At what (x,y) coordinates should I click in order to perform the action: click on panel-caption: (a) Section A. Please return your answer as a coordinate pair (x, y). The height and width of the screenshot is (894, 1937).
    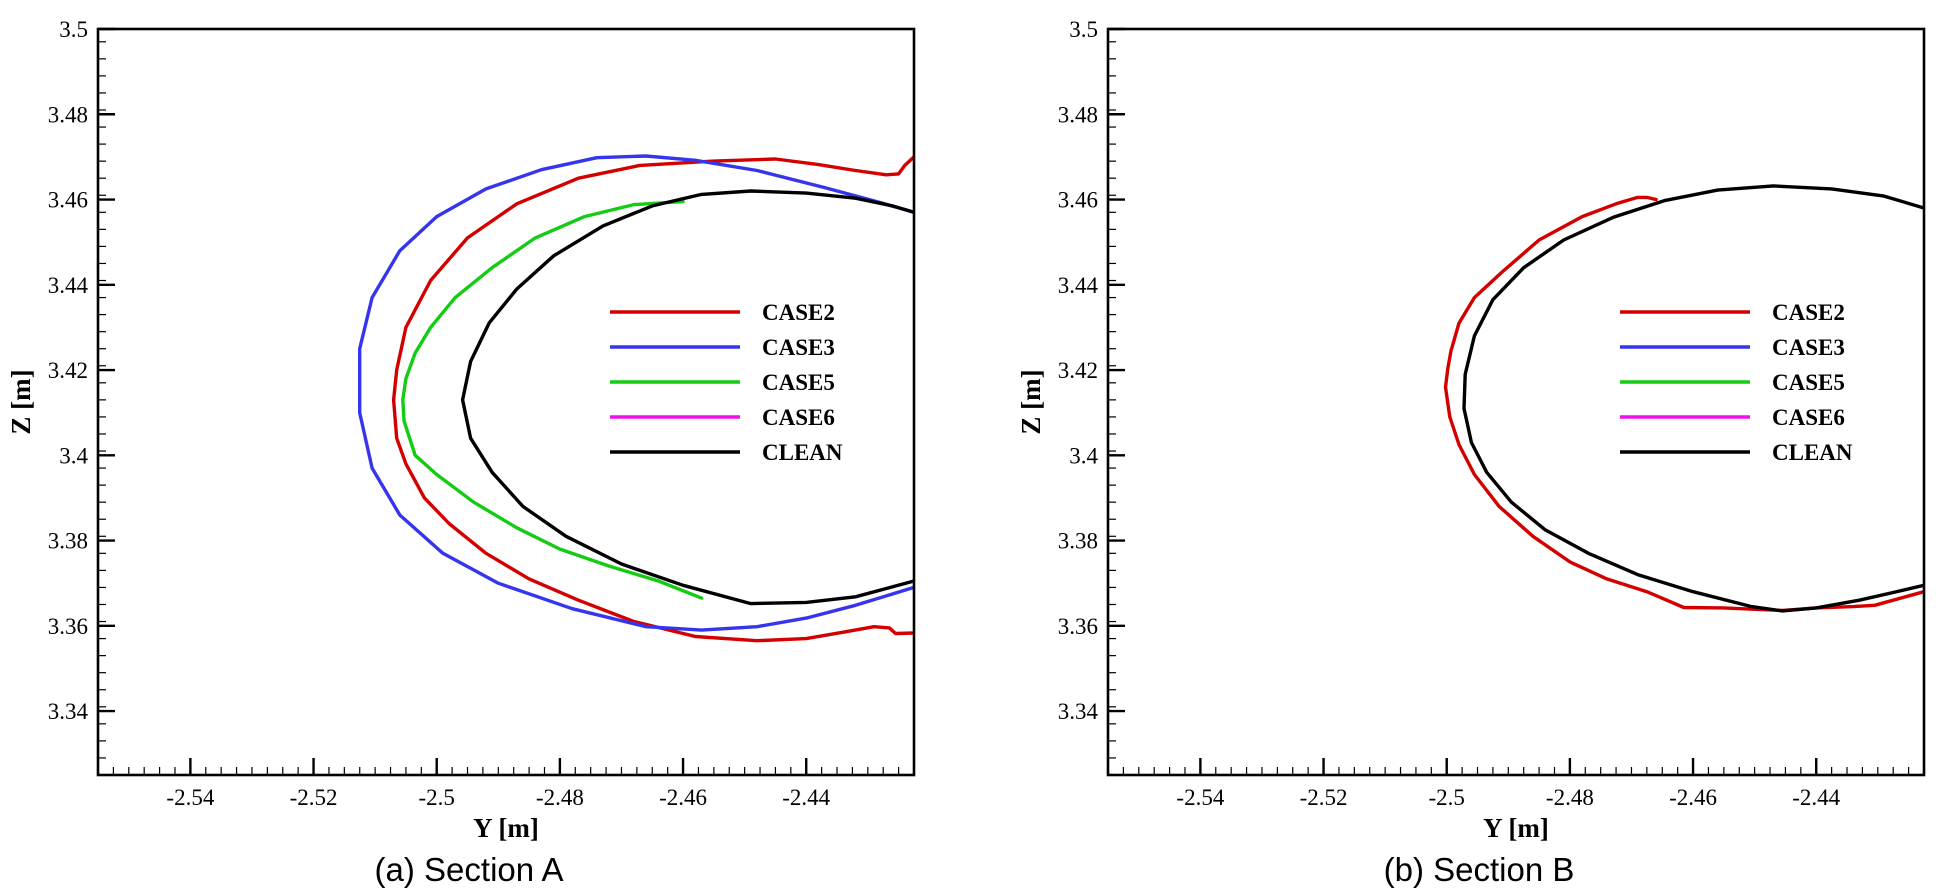
    Looking at the image, I should click on (469, 869).